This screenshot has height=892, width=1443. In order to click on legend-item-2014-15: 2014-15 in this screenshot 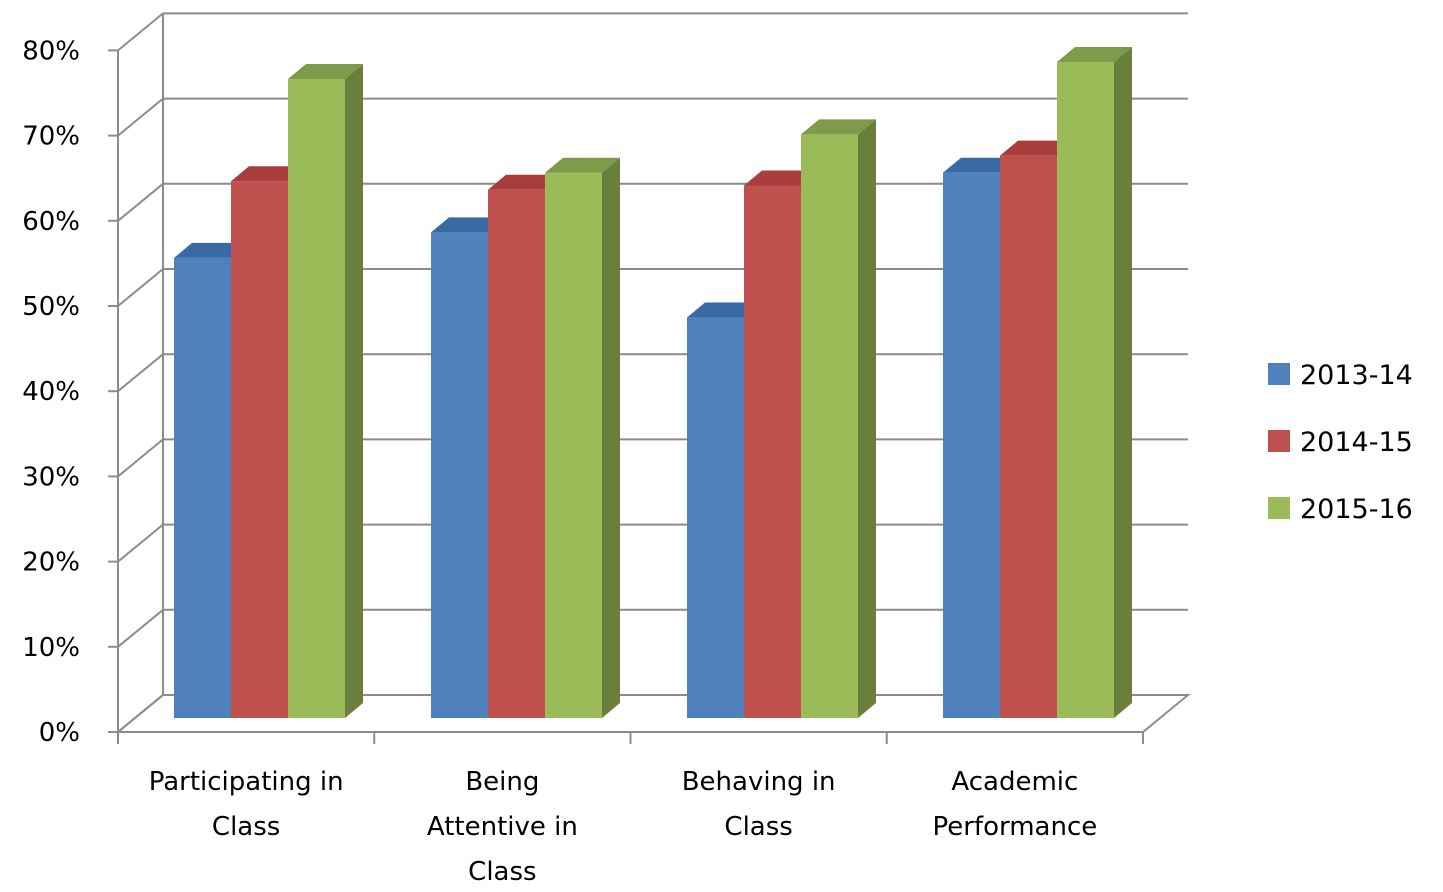, I will do `click(1340, 442)`.